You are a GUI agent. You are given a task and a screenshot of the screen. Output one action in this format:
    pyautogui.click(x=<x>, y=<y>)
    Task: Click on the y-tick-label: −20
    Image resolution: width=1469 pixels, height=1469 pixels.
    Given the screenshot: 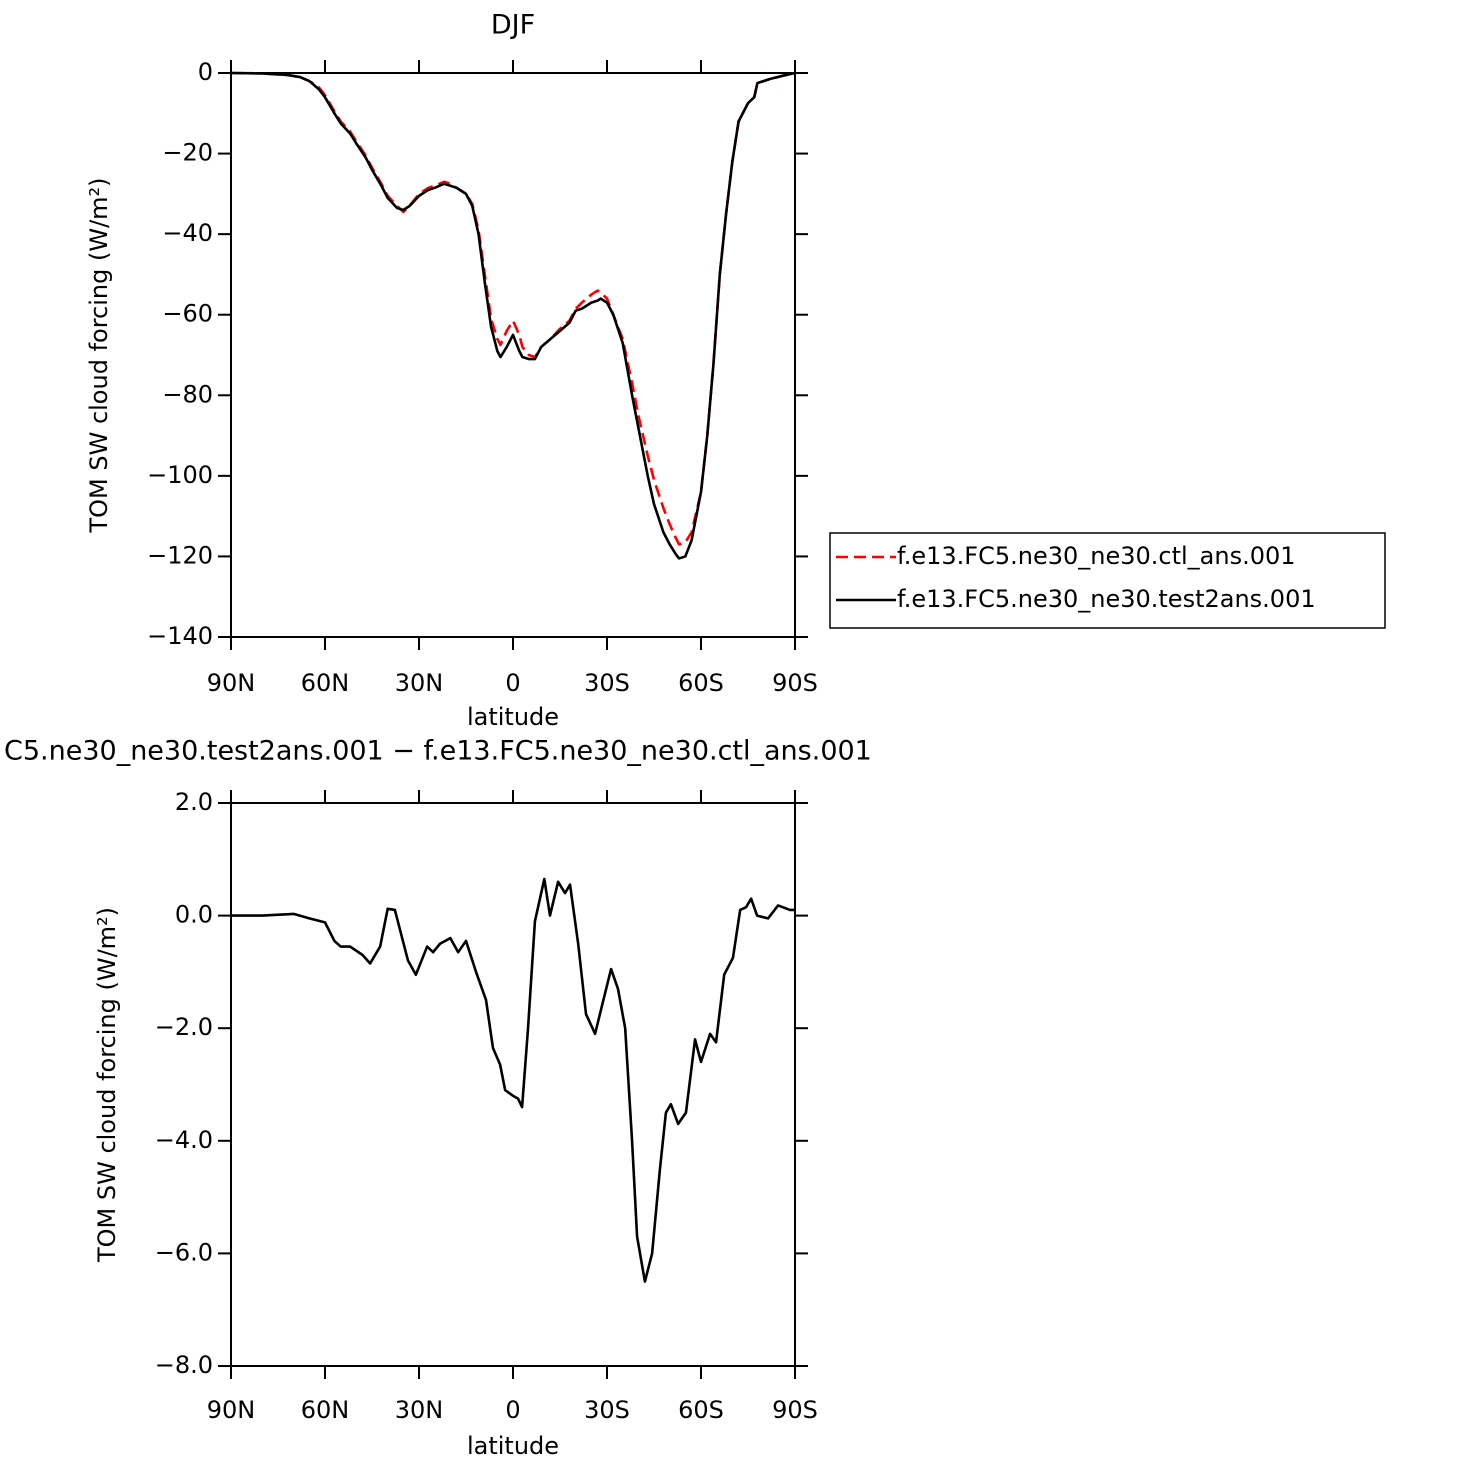 What is the action you would take?
    pyautogui.click(x=187, y=153)
    